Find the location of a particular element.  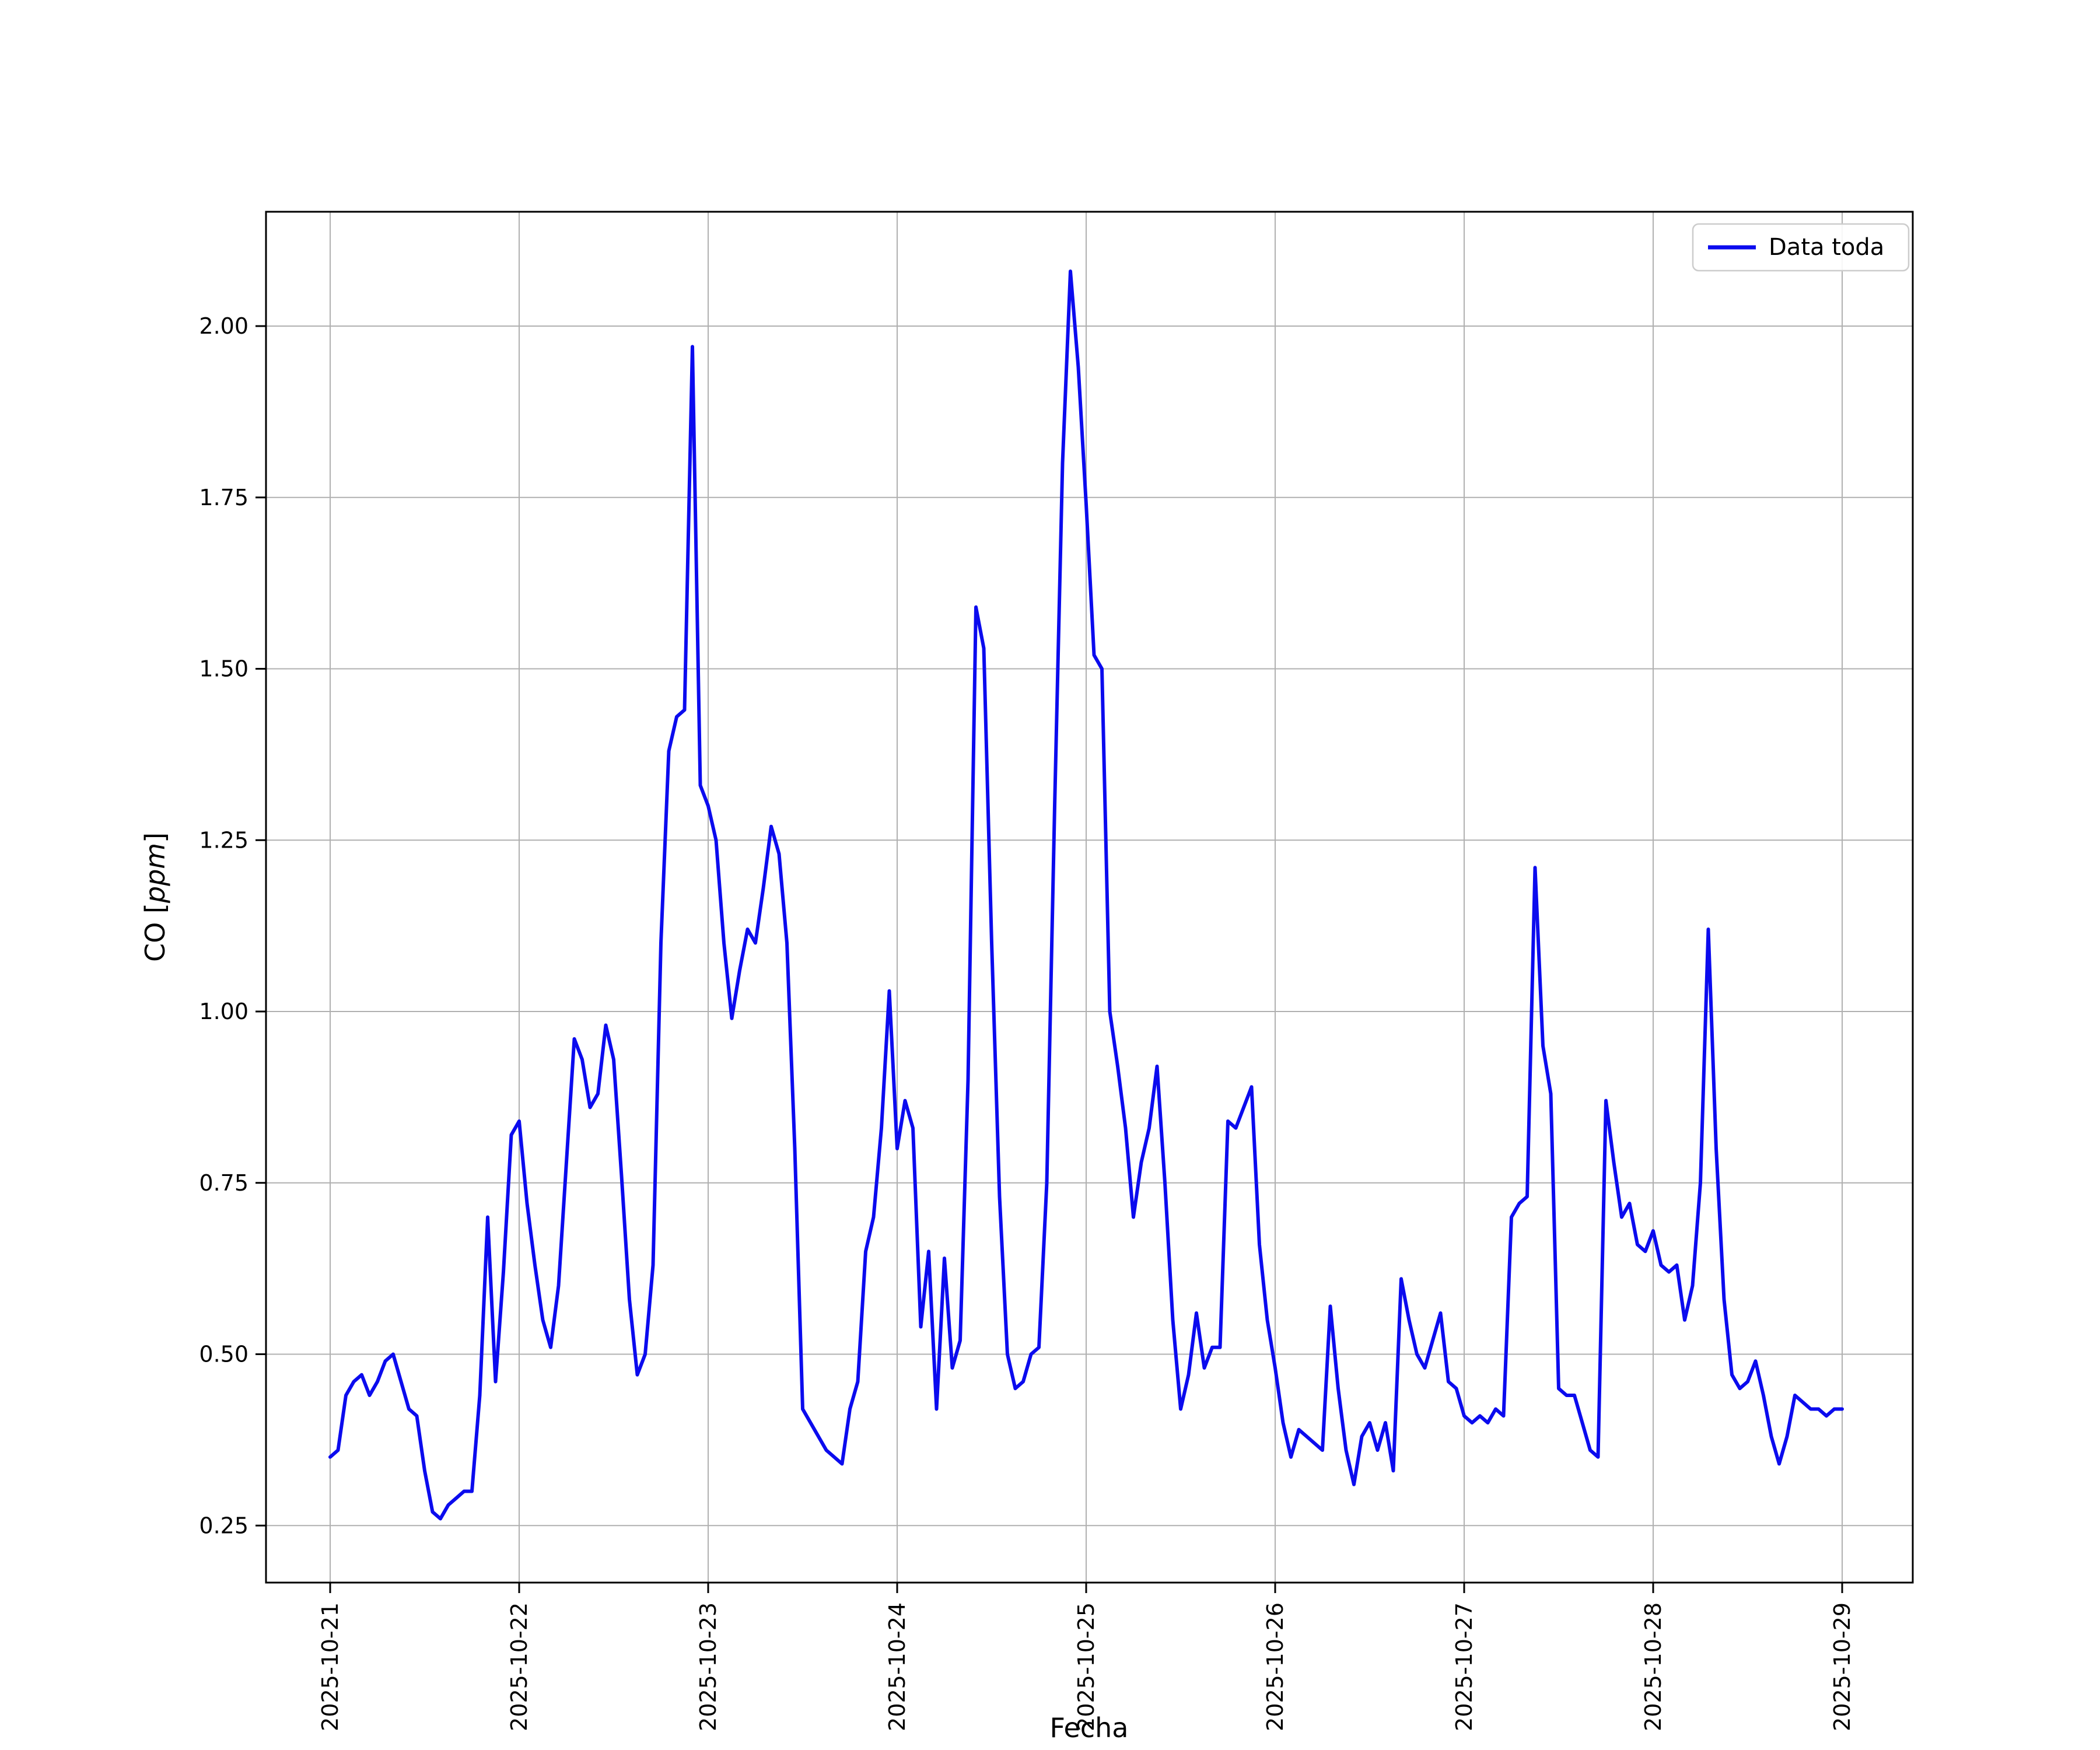

y-axis-label-unit: ppm is located at coordinates (155, 873).